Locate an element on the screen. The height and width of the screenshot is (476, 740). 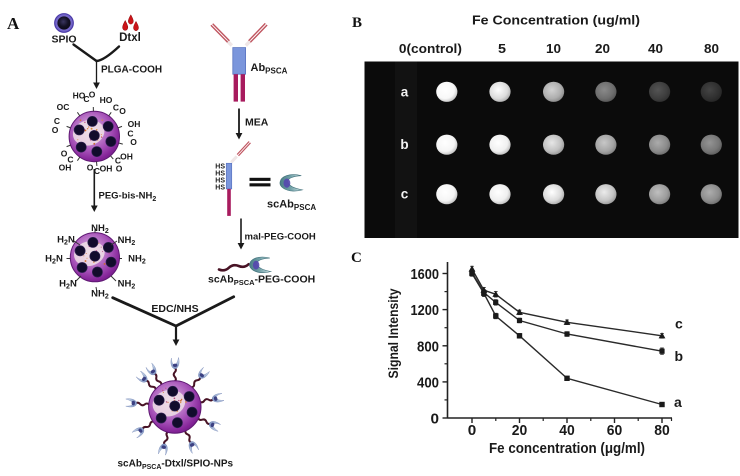
svg-text: 800 is located at coordinates (428, 346).